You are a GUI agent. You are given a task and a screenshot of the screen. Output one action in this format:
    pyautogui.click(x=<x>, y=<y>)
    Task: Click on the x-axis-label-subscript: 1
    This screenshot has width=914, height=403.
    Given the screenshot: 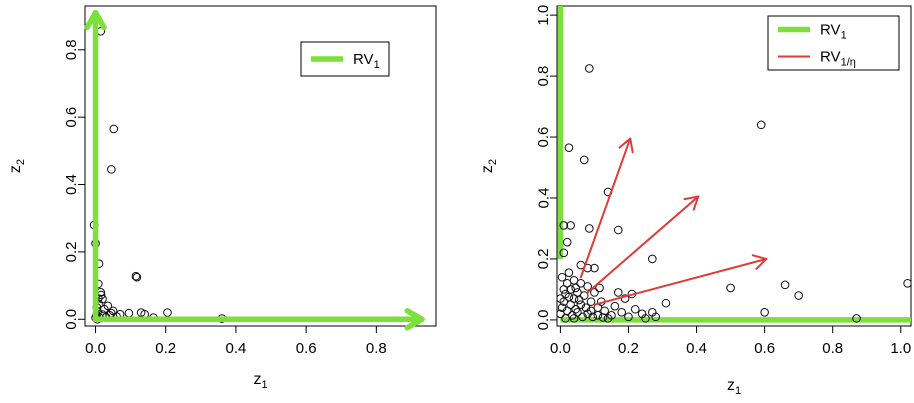 What is the action you would take?
    pyautogui.click(x=264, y=385)
    